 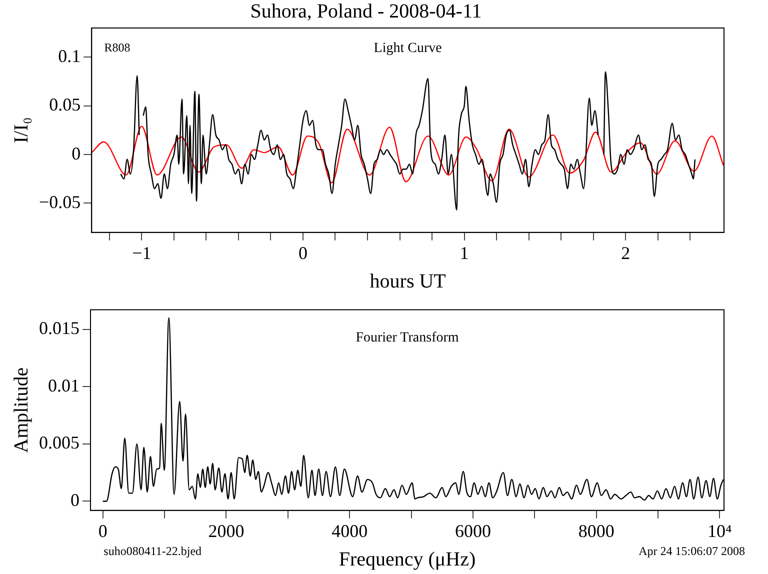 I want to click on annotation: Light Curve, so click(x=408, y=48).